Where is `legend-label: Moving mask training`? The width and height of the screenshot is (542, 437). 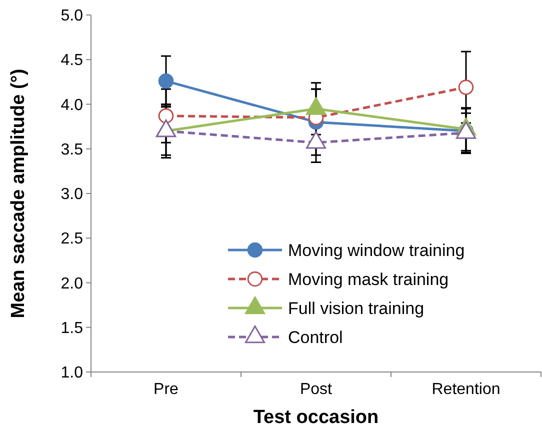
legend-label: Moving mask training is located at coordinates (368, 279).